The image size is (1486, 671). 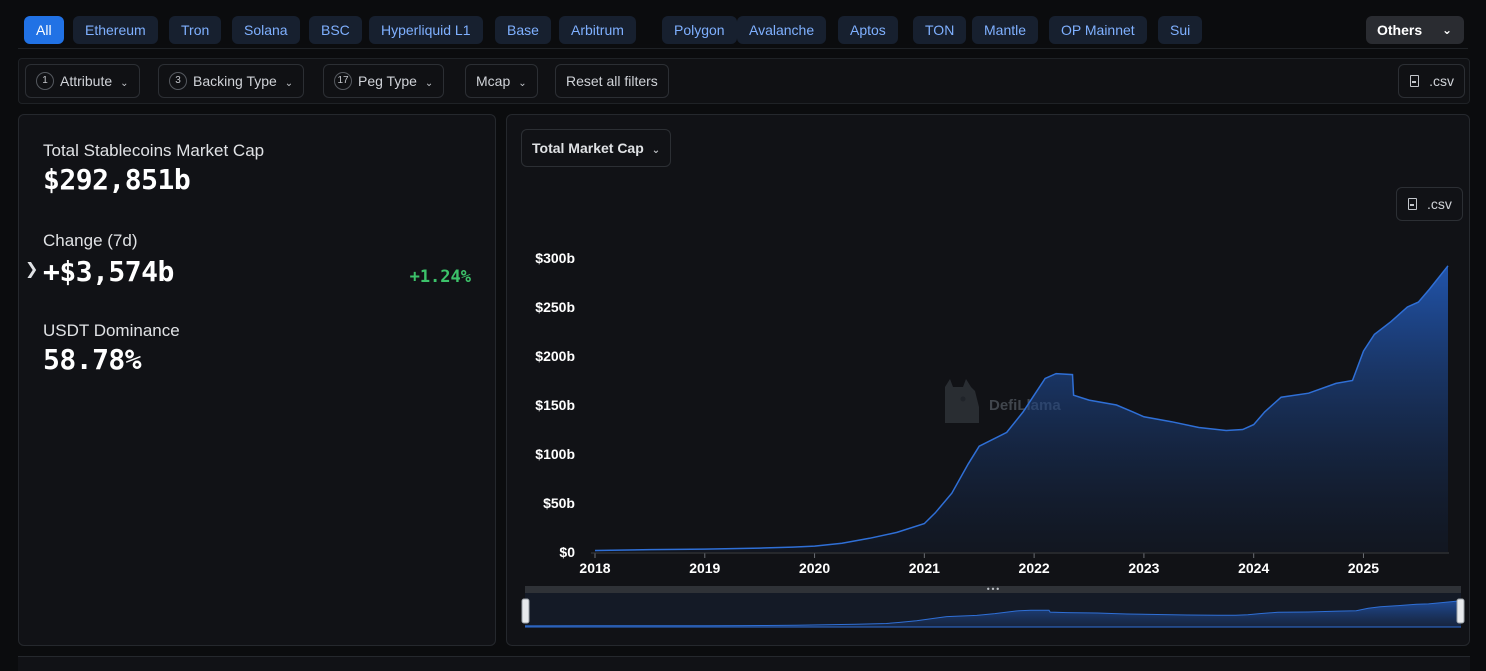 I want to click on backing-count: 3, so click(x=178, y=81).